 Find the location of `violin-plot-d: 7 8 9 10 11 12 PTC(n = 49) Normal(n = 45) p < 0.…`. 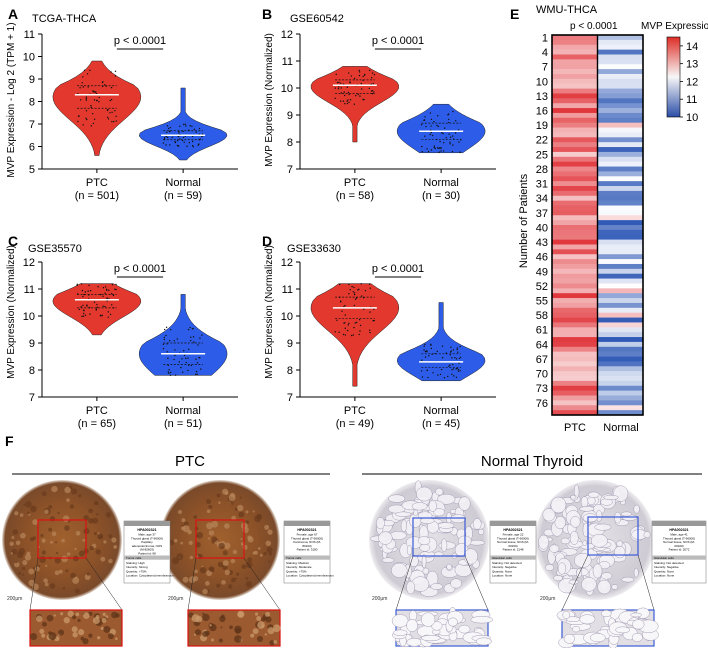

violin-plot-d: 7 8 9 10 11 12 PTC(n = 49) Normal(n = 45) p < 0.… is located at coordinates (388, 343).